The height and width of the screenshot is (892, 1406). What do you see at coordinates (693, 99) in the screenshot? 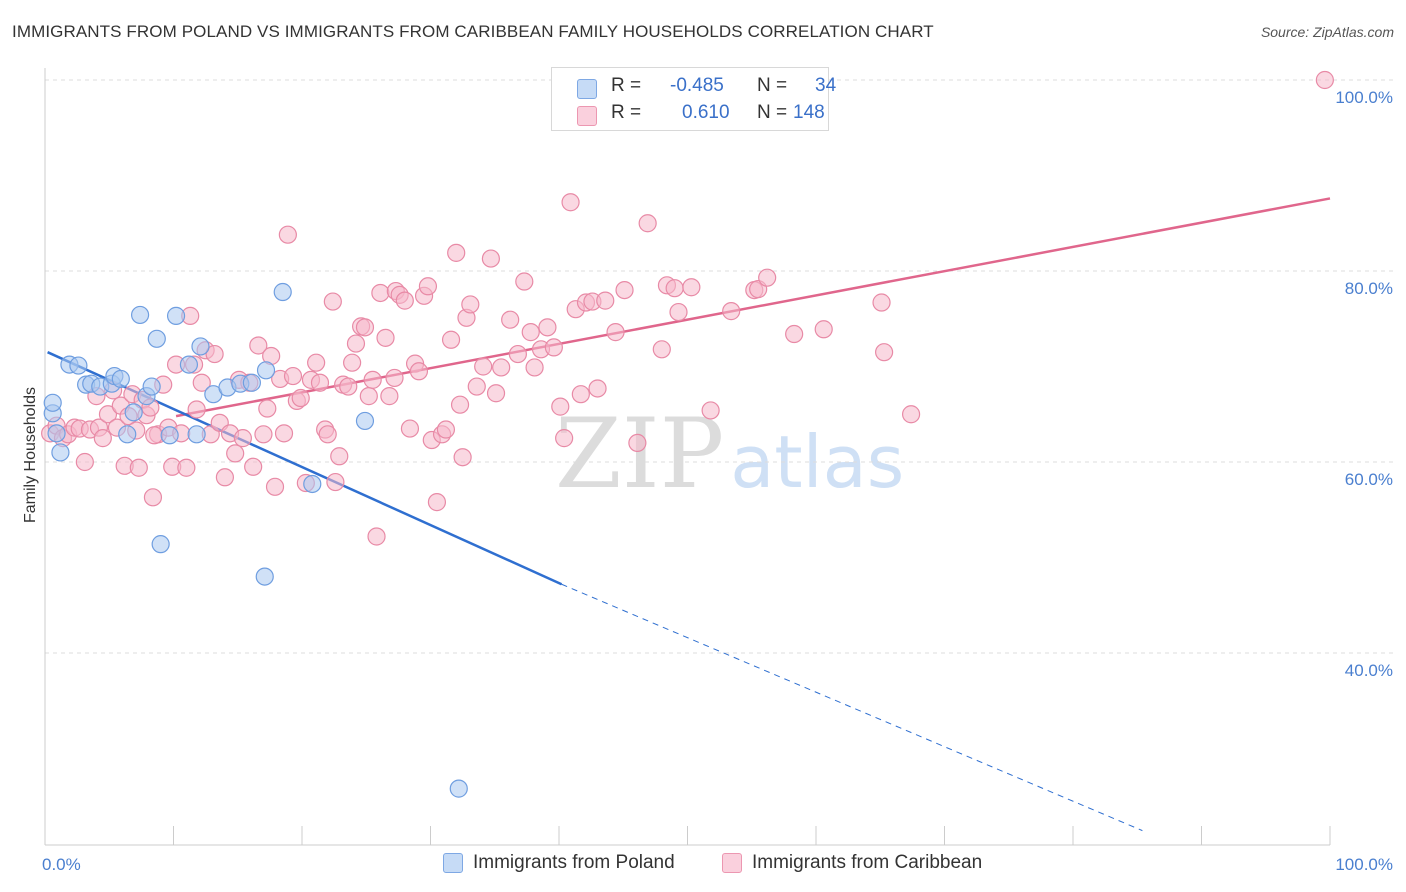
I see `correlation-legend: R = -0.485 N = 34 R = 0.610 N = 148` at bounding box center [693, 99].